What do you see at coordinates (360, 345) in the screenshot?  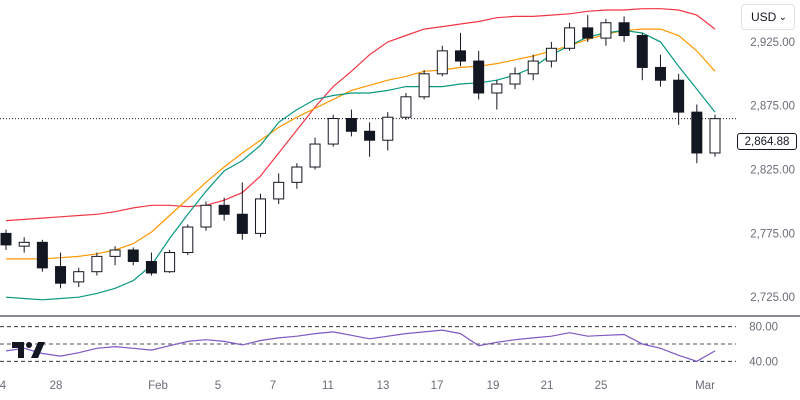 I see `rsi-line` at bounding box center [360, 345].